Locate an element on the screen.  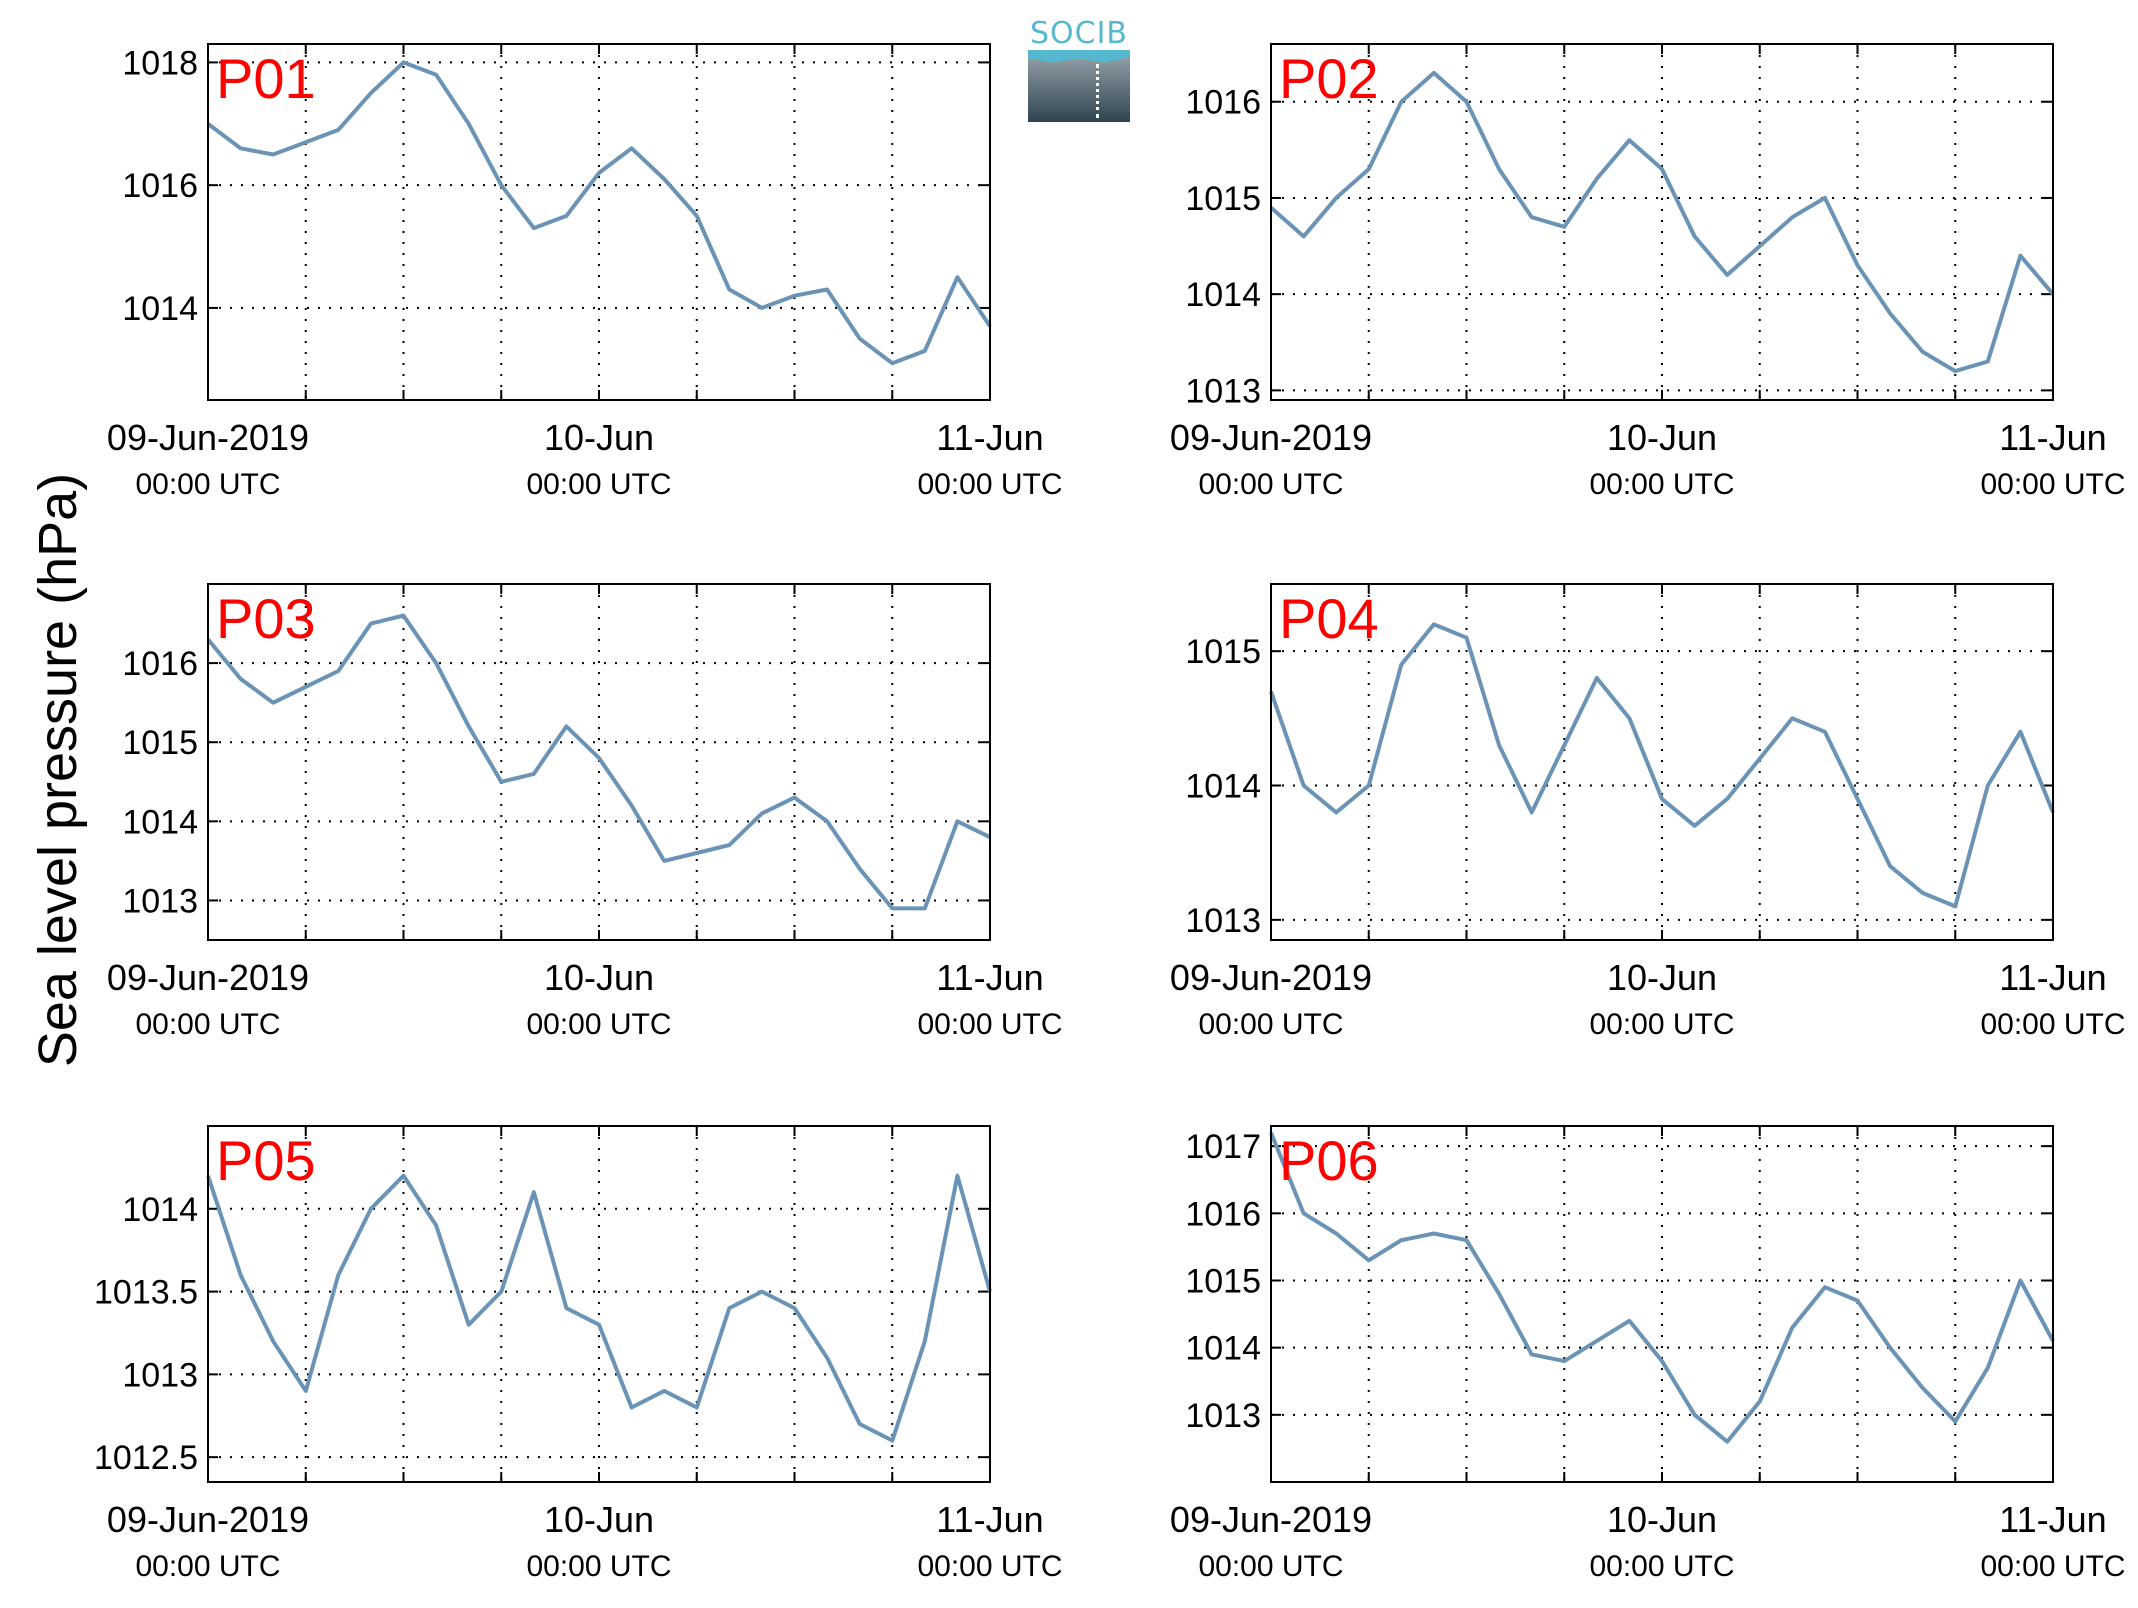
series-line-p02 is located at coordinates (1662, 222).